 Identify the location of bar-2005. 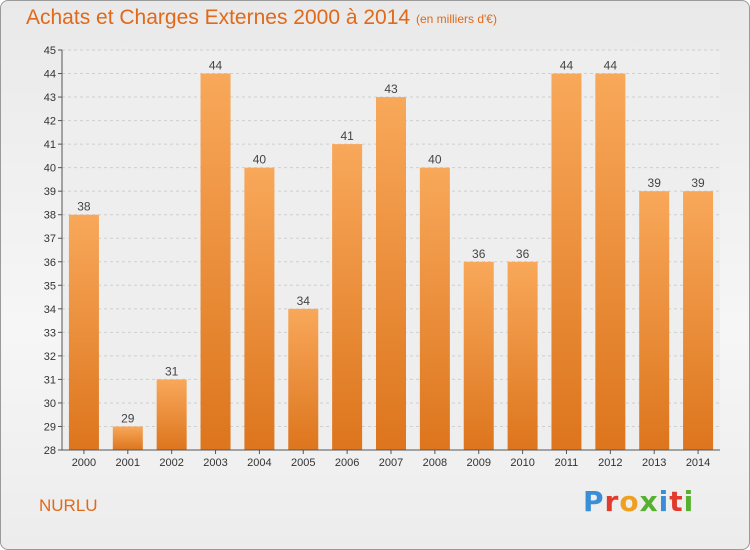
(303, 379).